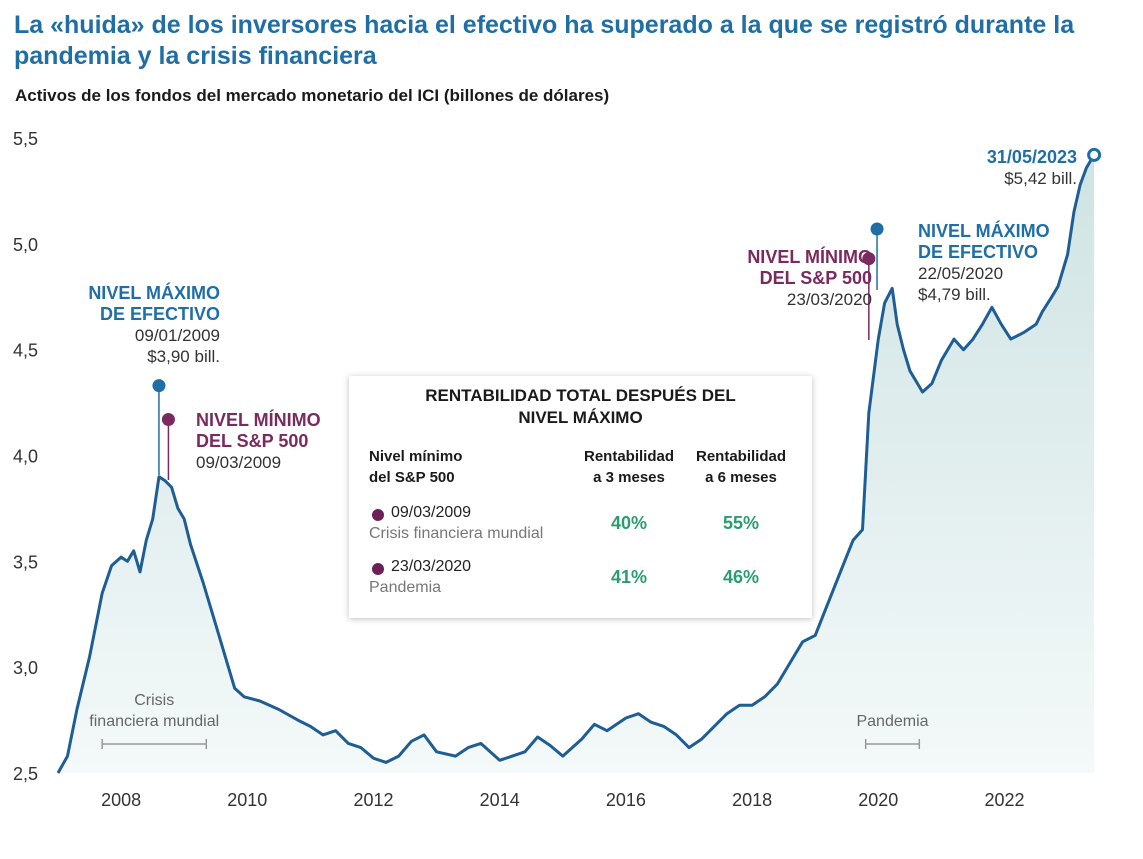 The width and height of the screenshot is (1143, 859). Describe the element at coordinates (25, 245) in the screenshot. I see `y-tick-label: 5,0` at that location.